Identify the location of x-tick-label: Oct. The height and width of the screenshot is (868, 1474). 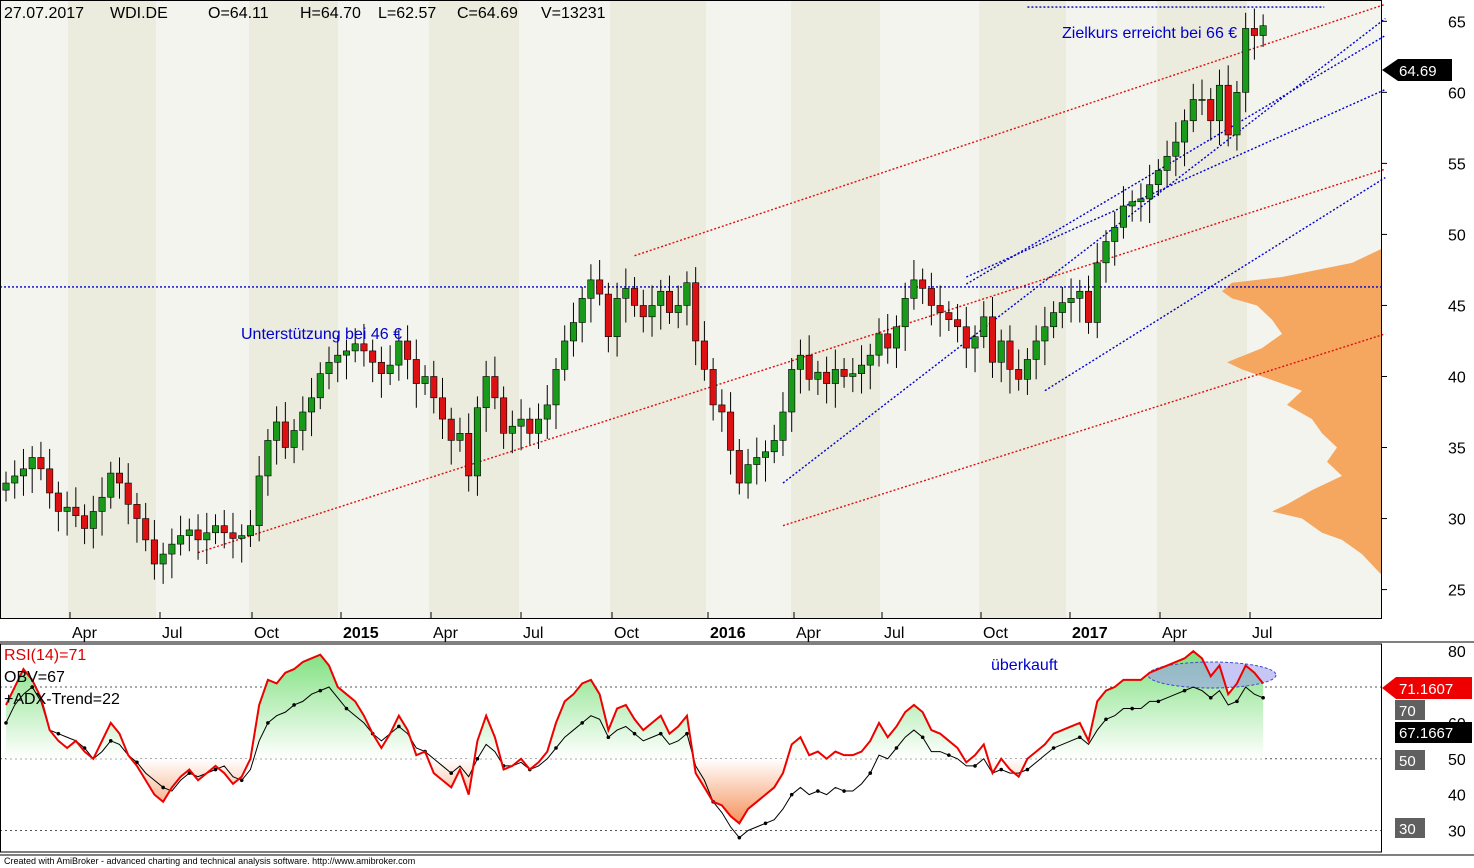
(626, 633).